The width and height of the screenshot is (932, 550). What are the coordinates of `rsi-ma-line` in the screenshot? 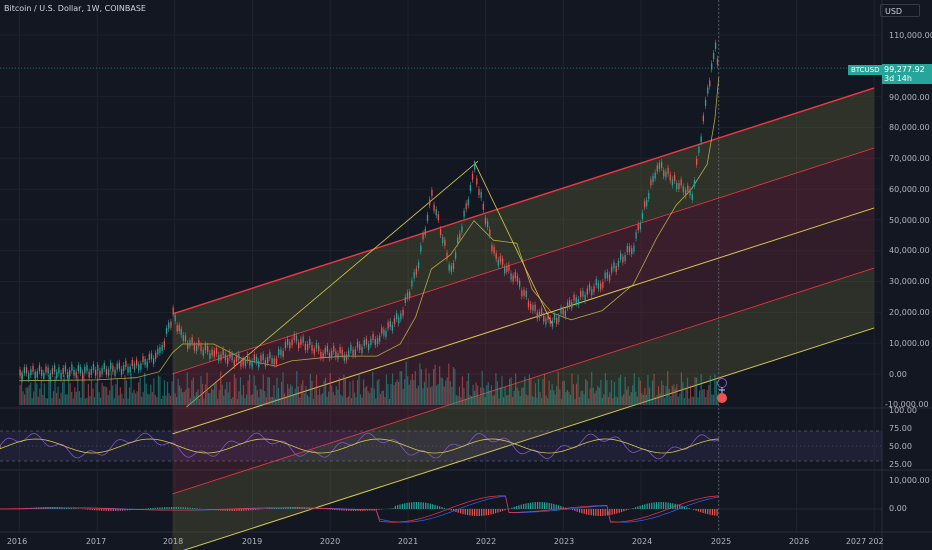 It's located at (359, 446).